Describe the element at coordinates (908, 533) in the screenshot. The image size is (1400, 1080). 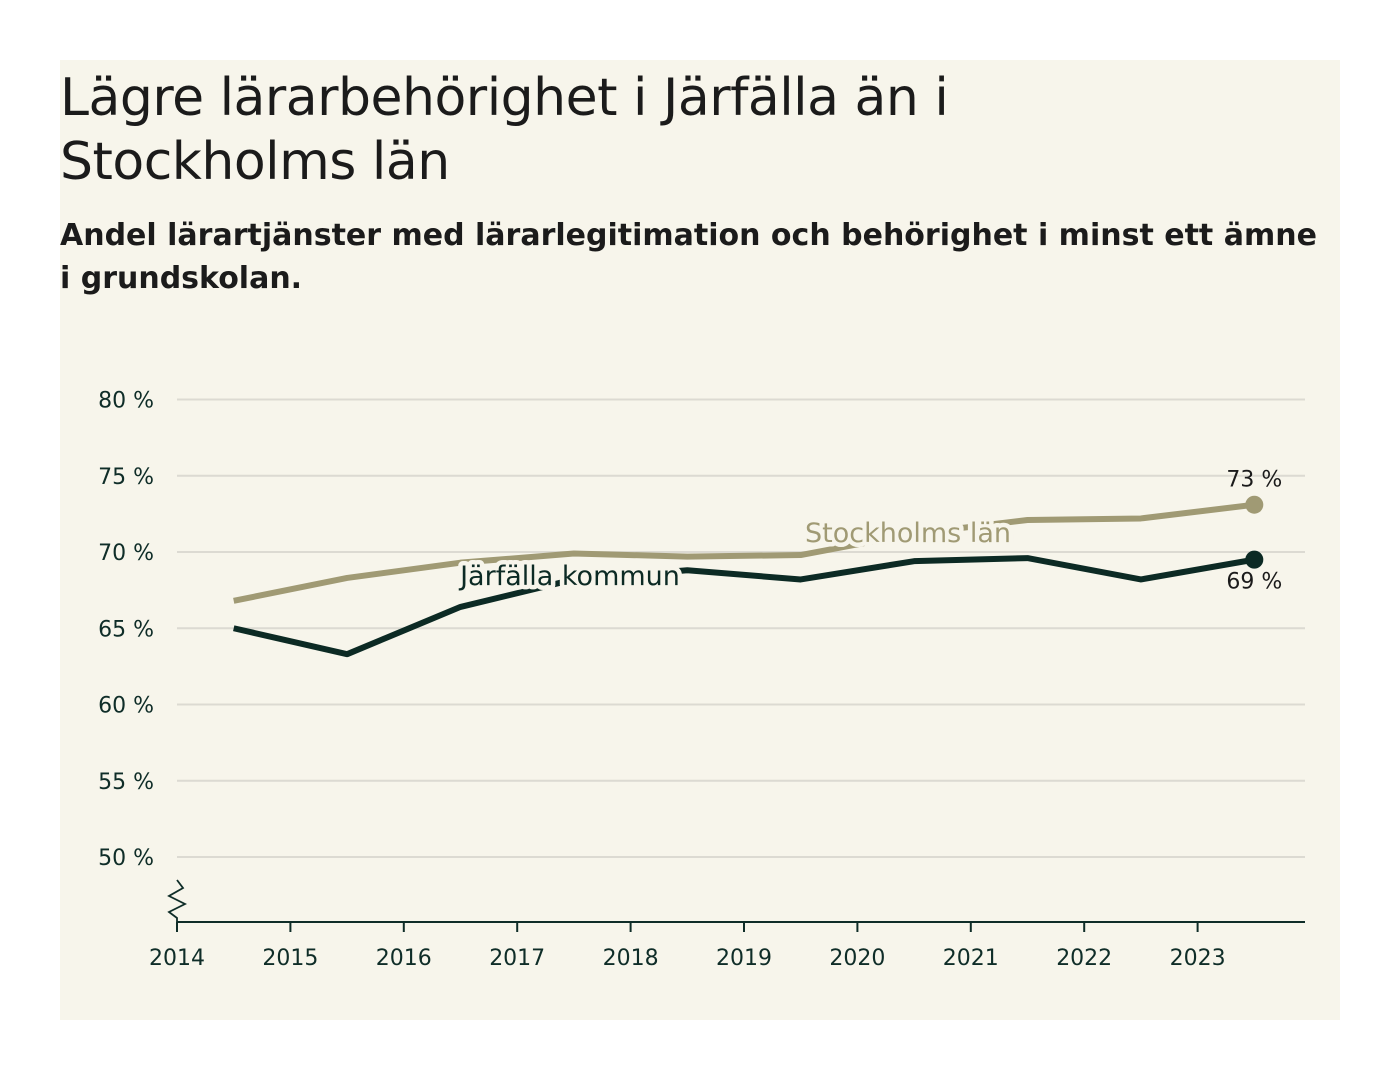
I see `series-label-stockholms-lan: Stockholms län` at that location.